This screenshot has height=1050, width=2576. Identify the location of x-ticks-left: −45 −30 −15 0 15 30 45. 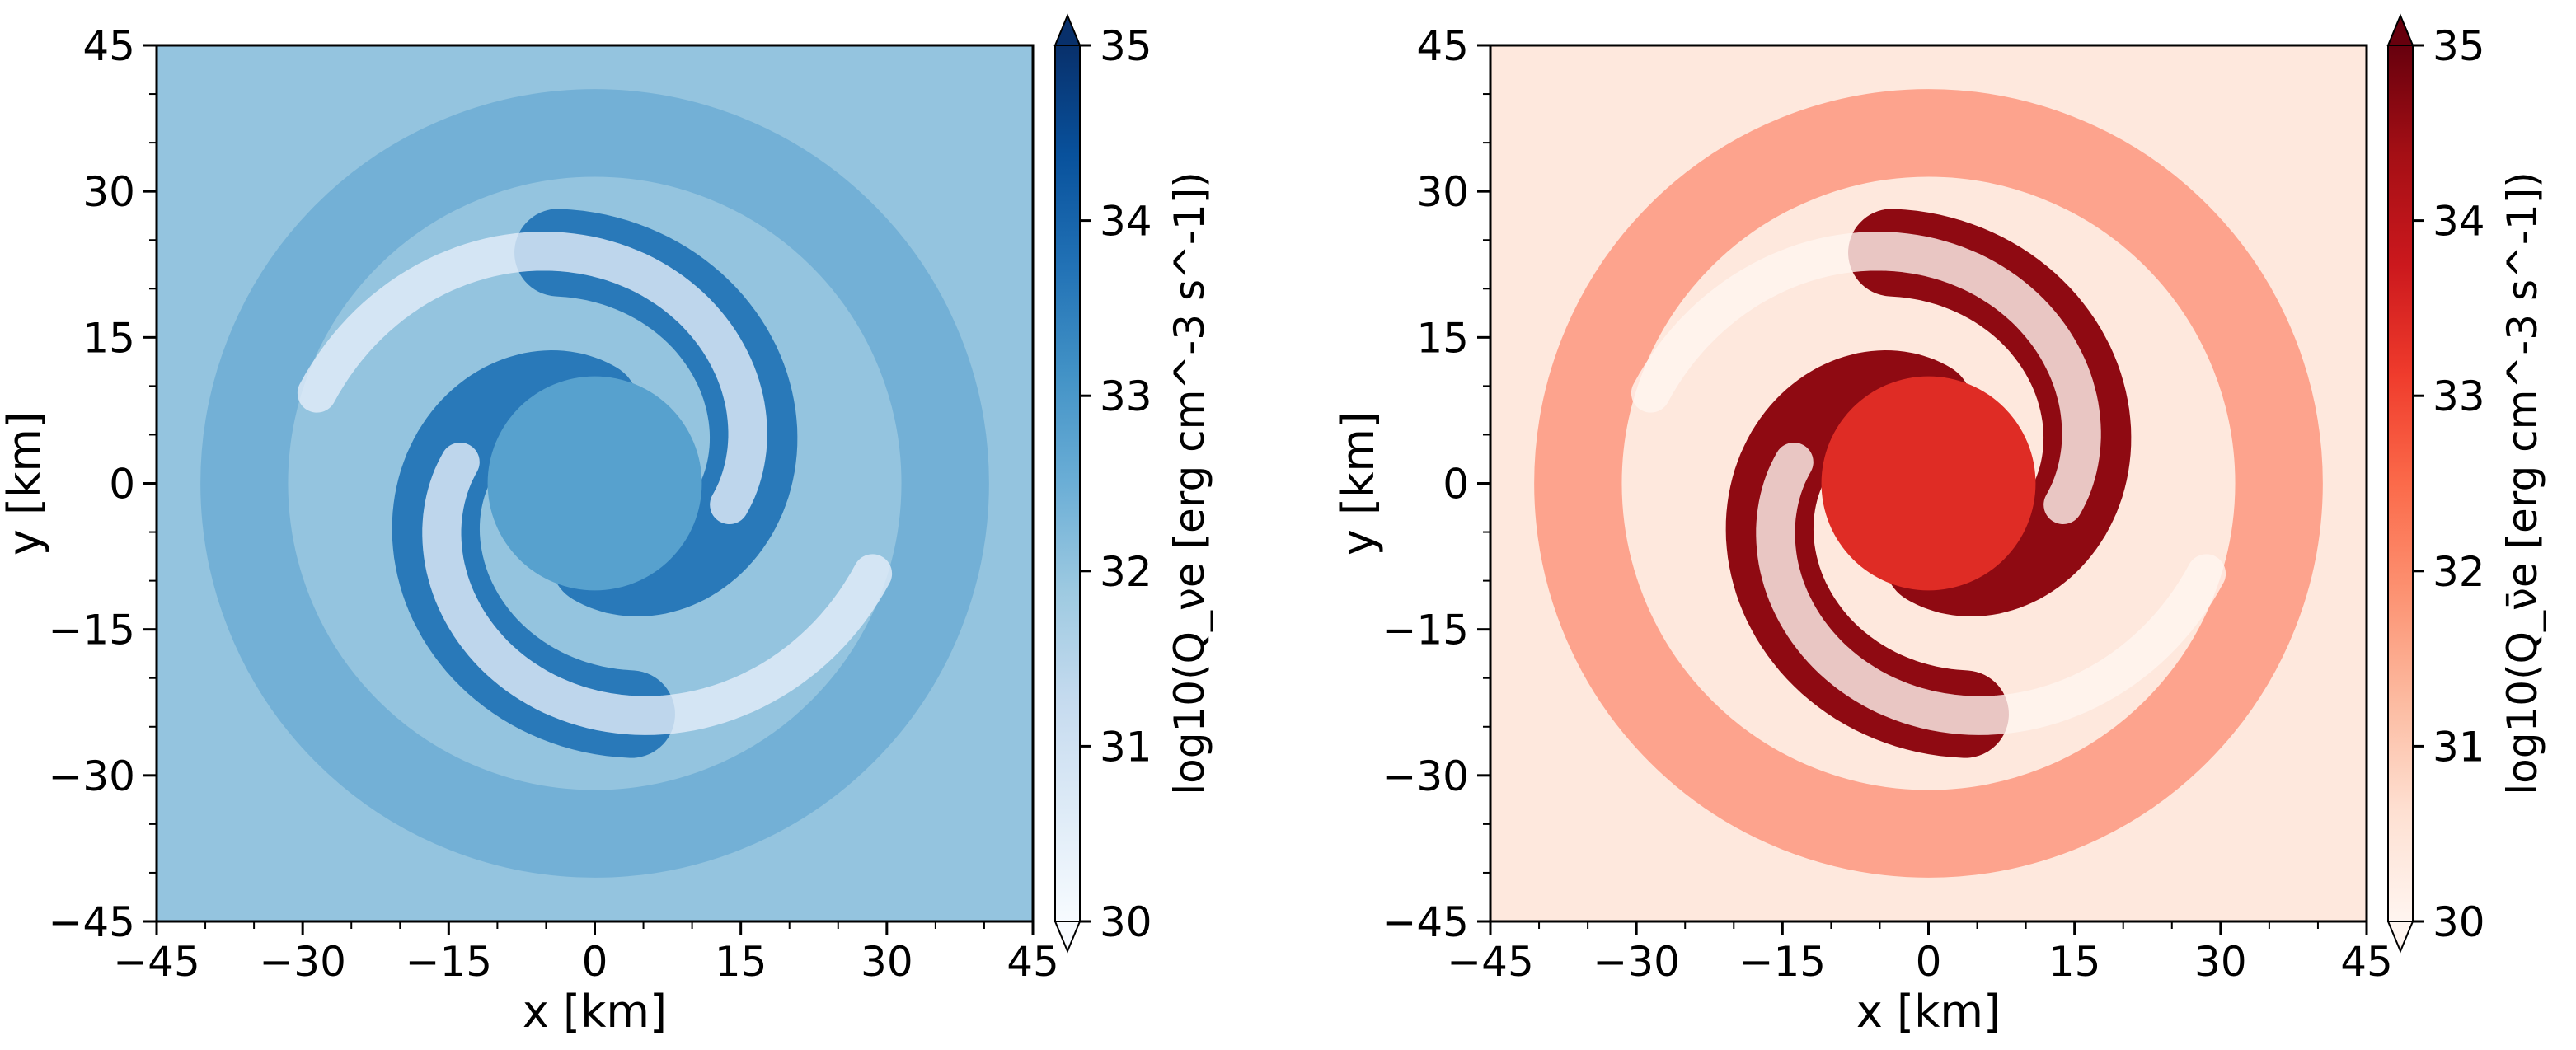
(586, 953).